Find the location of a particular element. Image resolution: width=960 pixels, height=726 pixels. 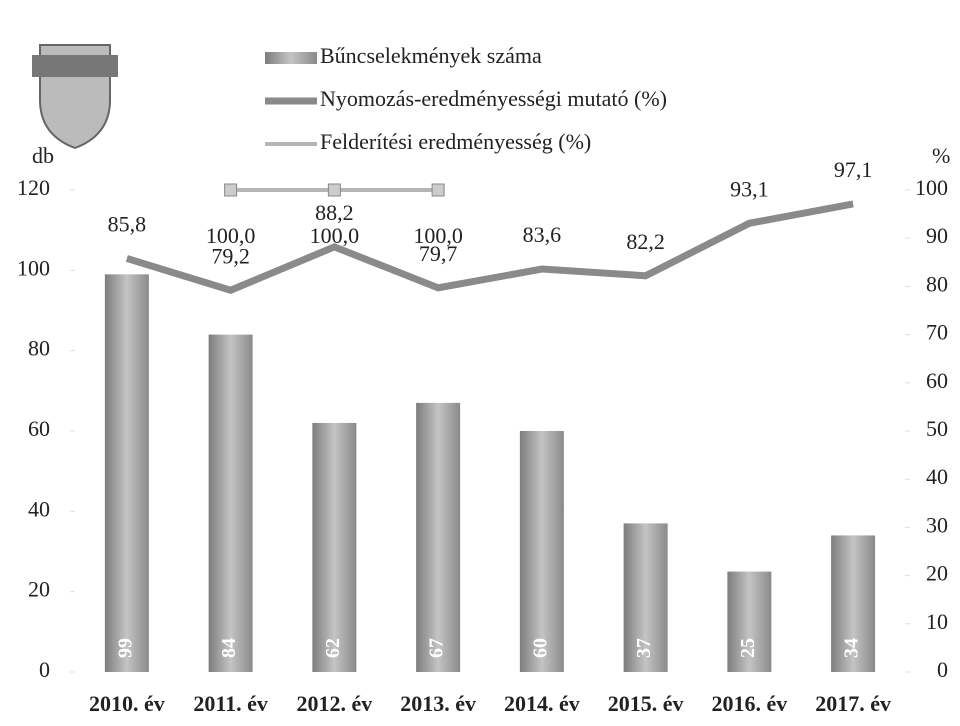

data-label: 97,1 is located at coordinates (853, 169).